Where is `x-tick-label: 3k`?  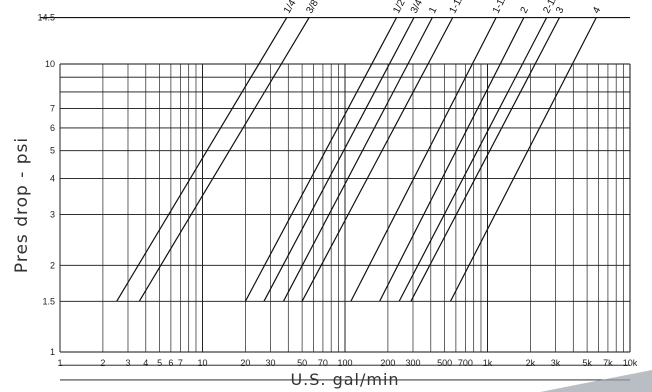 x-tick-label: 3k is located at coordinates (556, 363).